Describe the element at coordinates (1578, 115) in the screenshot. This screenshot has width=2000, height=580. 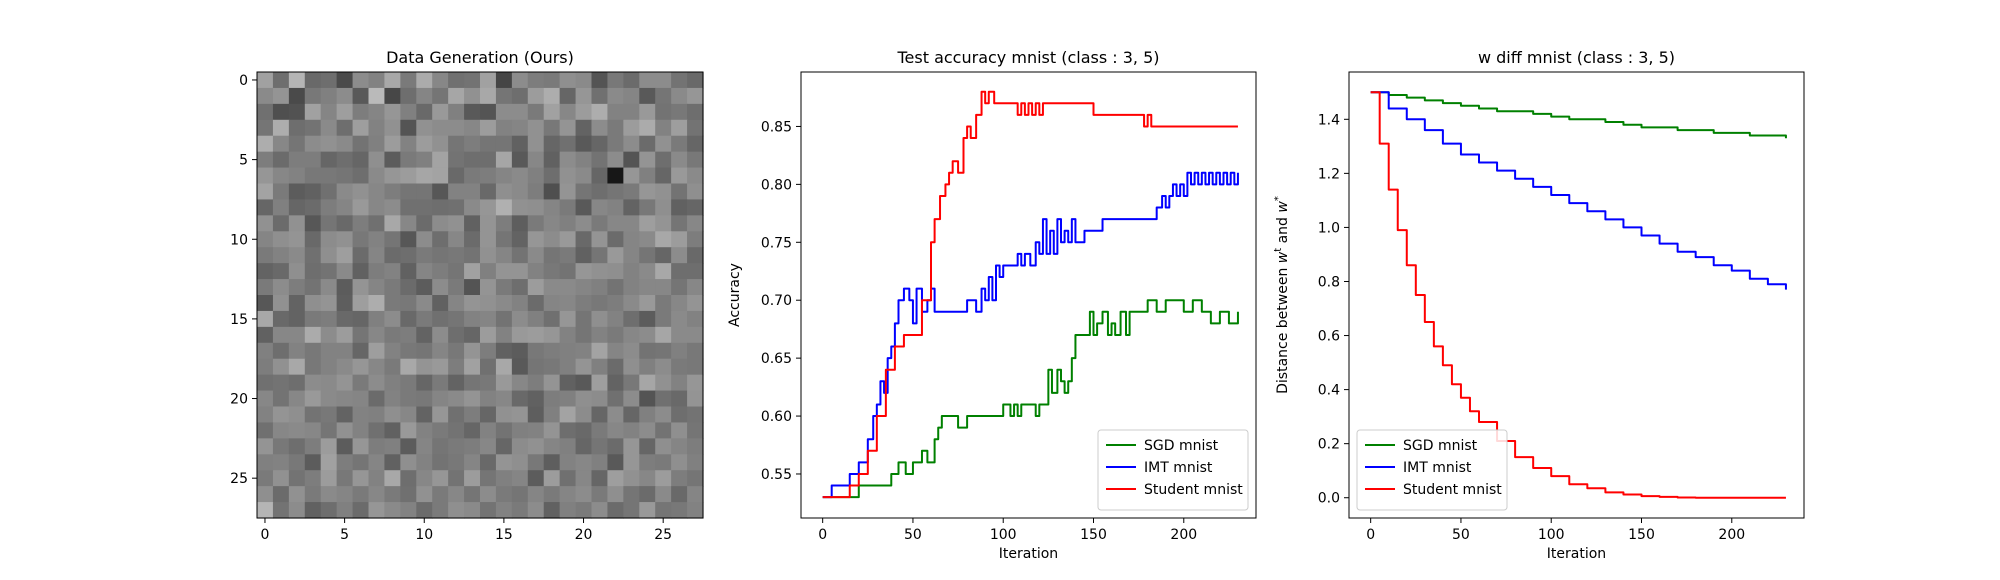
I see `series-line-sgd-mnist` at that location.